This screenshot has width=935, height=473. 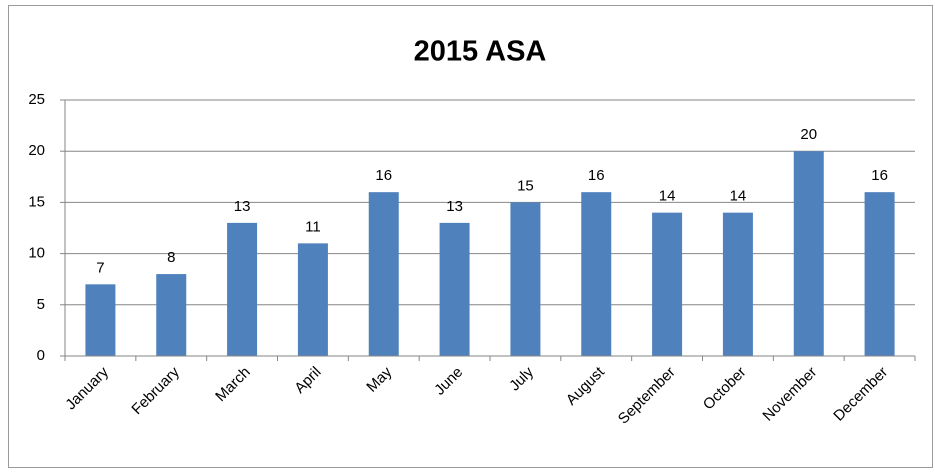 I want to click on y-tick-label: 0, so click(x=41, y=355).